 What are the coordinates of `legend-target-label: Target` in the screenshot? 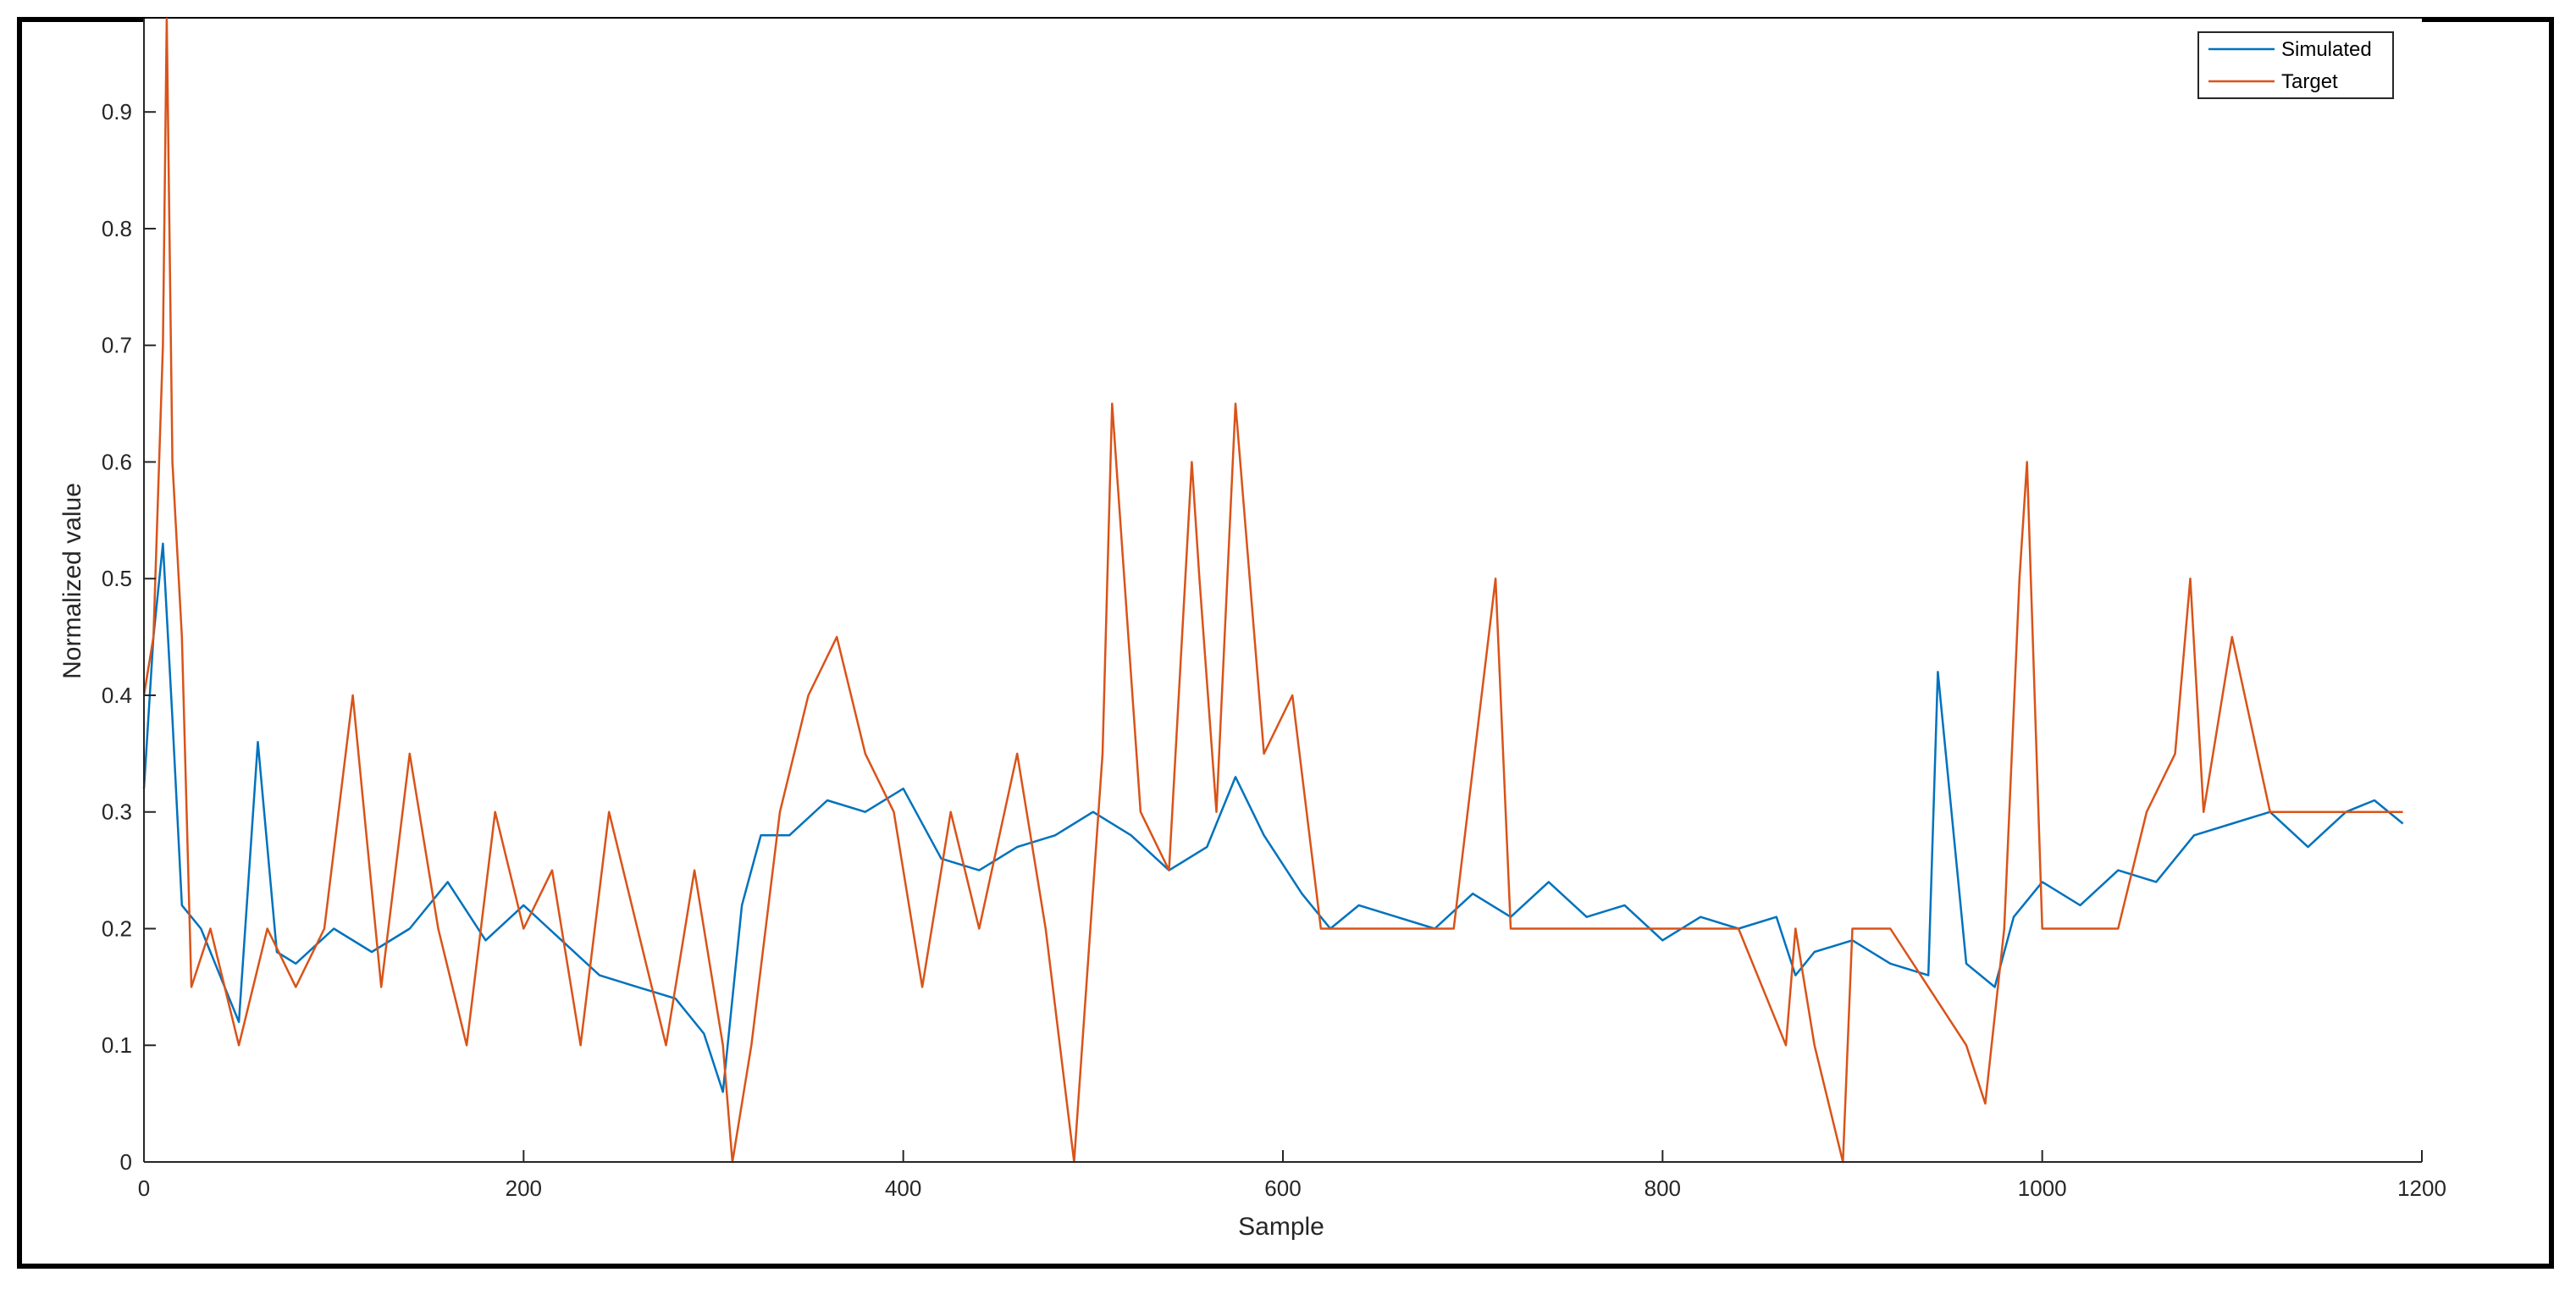 It's located at (2309, 81).